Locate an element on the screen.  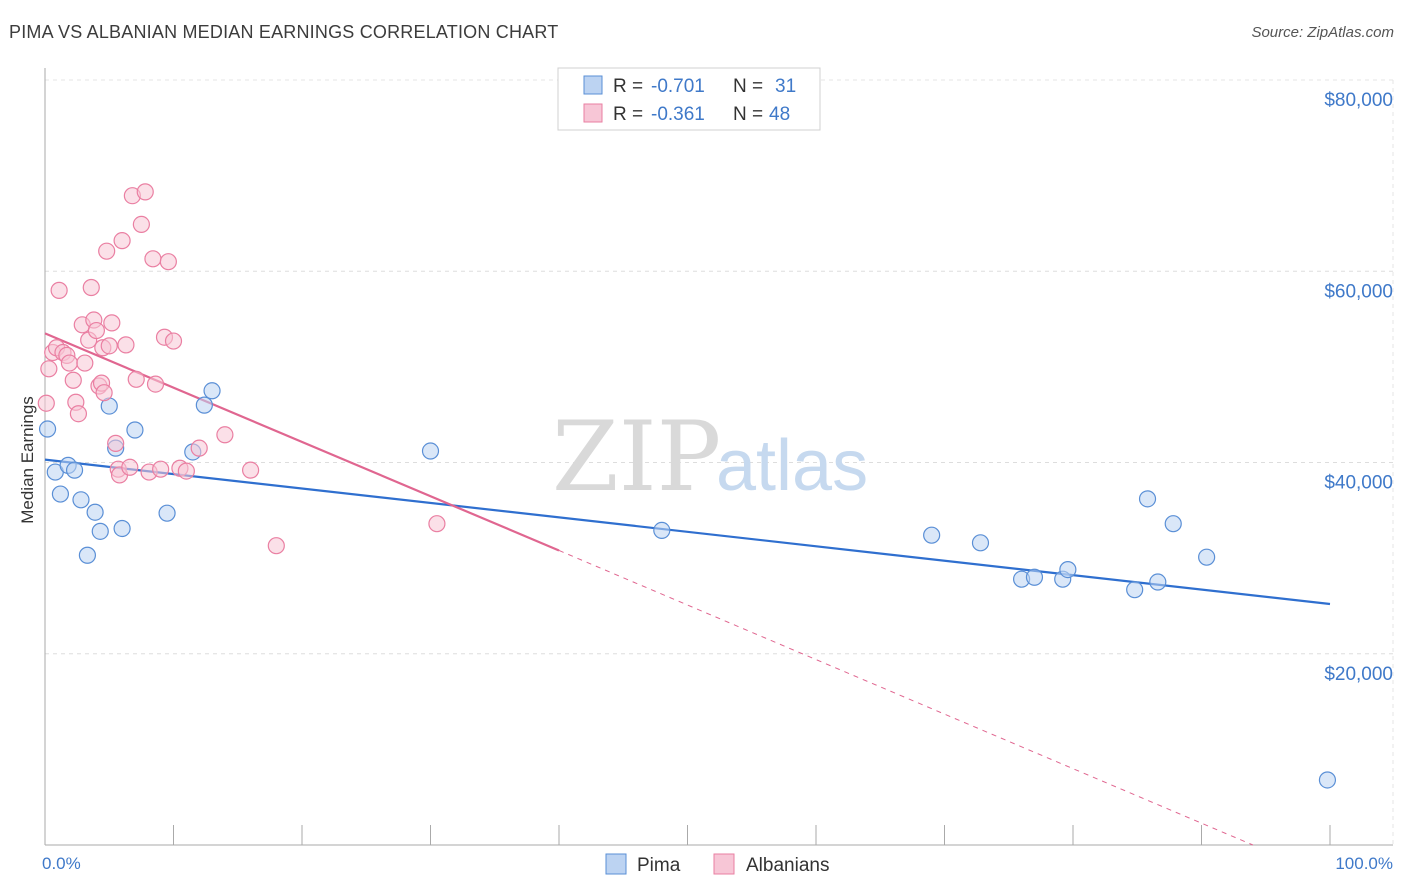
legend-swatch-pima is located at coordinates (593, 85).